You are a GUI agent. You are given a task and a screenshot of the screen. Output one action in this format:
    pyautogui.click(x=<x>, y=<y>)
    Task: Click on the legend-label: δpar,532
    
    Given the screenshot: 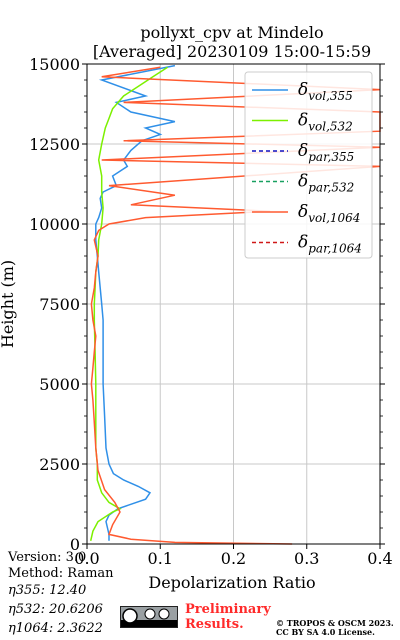 What is the action you would take?
    pyautogui.click(x=326, y=183)
    